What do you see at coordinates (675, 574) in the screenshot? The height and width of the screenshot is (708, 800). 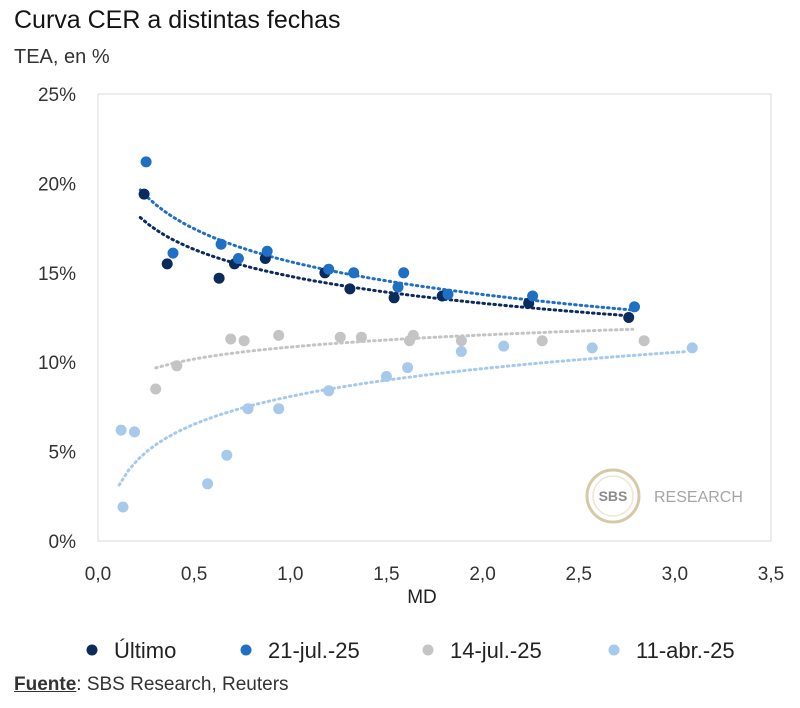 I see `x-tick-label: 3,0` at bounding box center [675, 574].